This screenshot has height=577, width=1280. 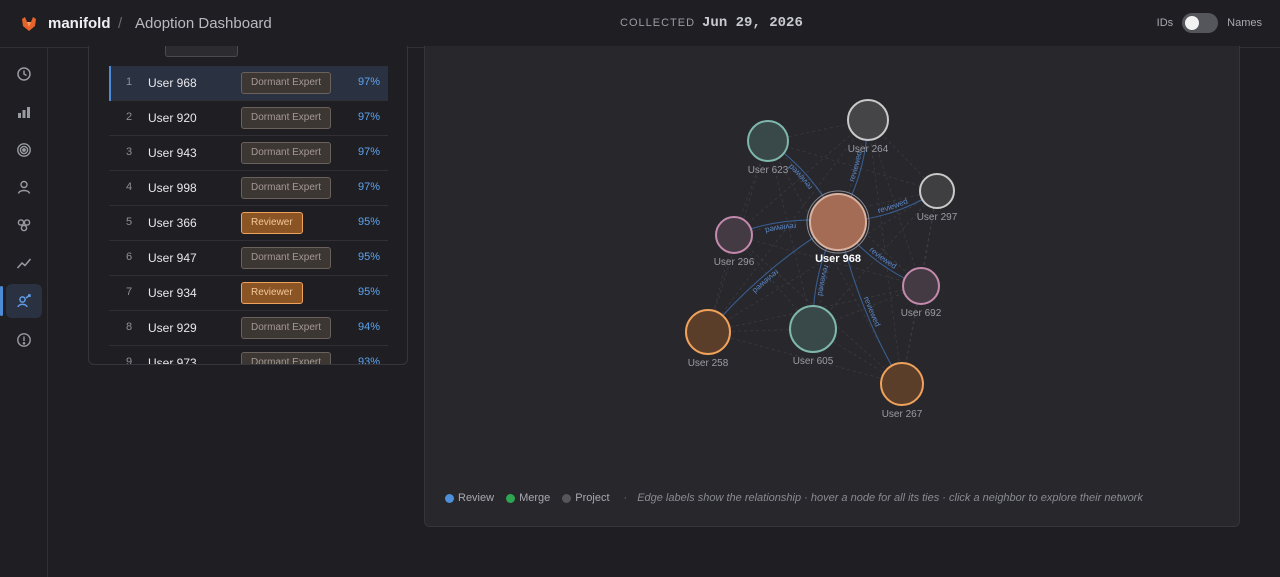 I want to click on nav-item-targets, so click(x=24, y=150).